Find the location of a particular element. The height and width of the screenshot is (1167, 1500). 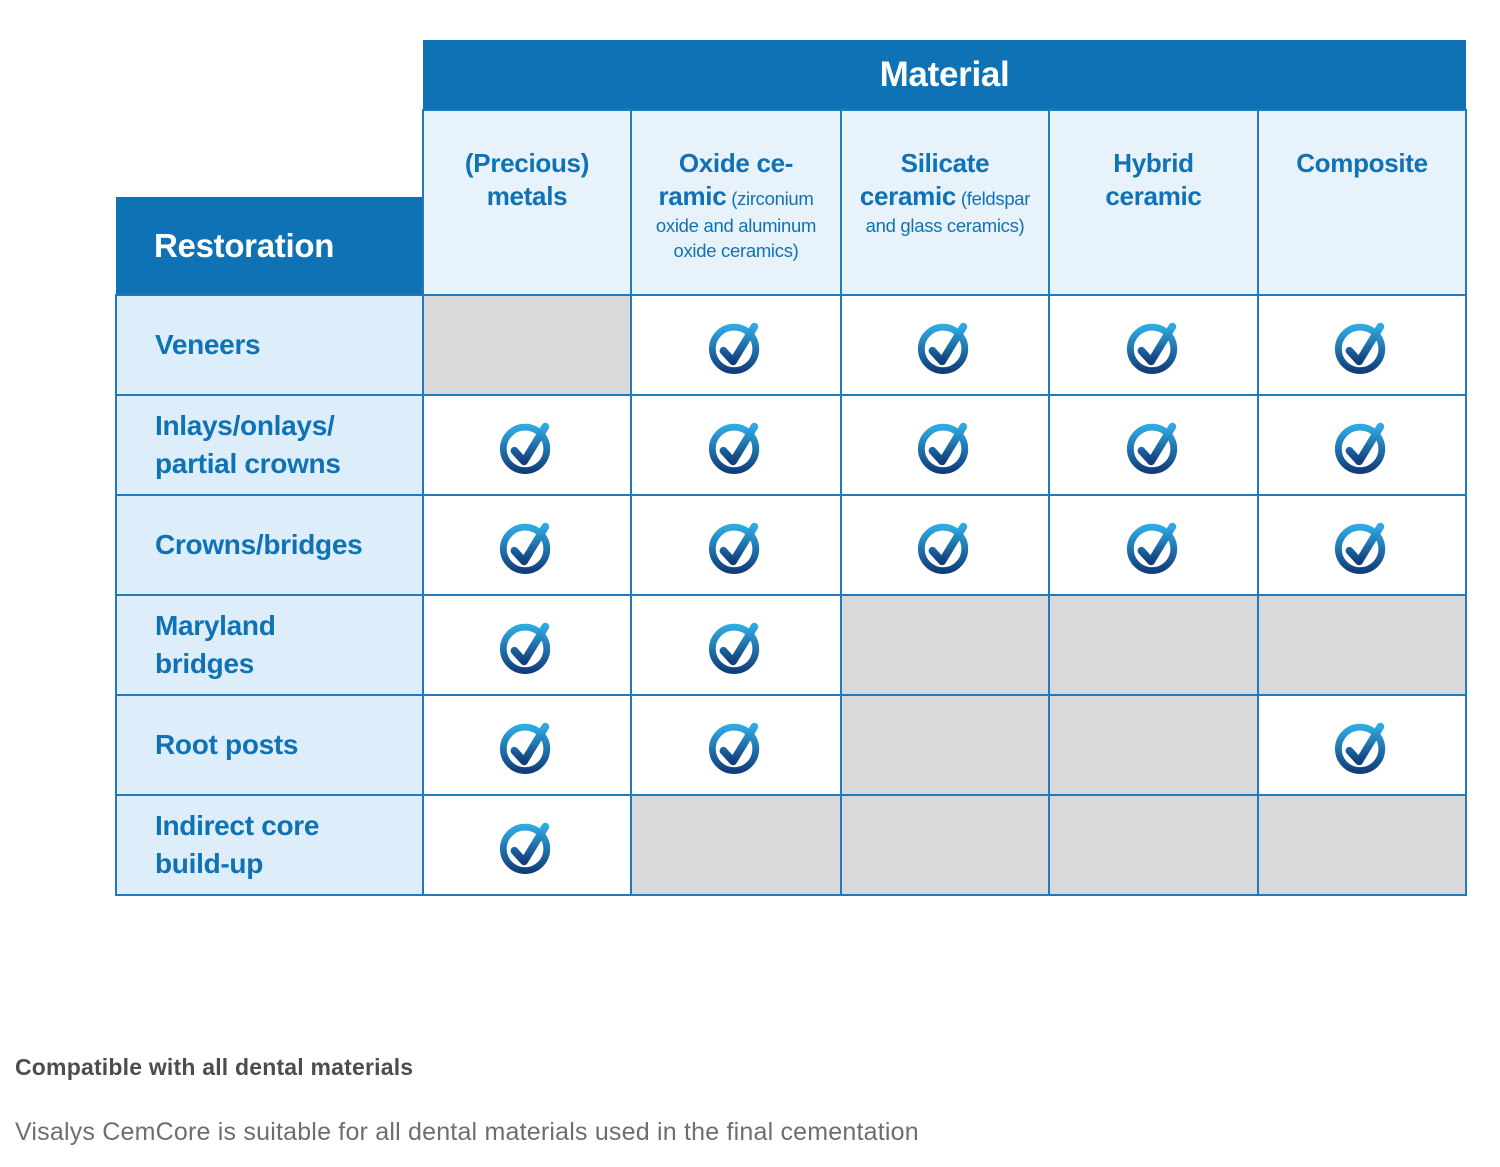

table-row: Inlays/onlays/ partial crowns is located at coordinates (791, 445).